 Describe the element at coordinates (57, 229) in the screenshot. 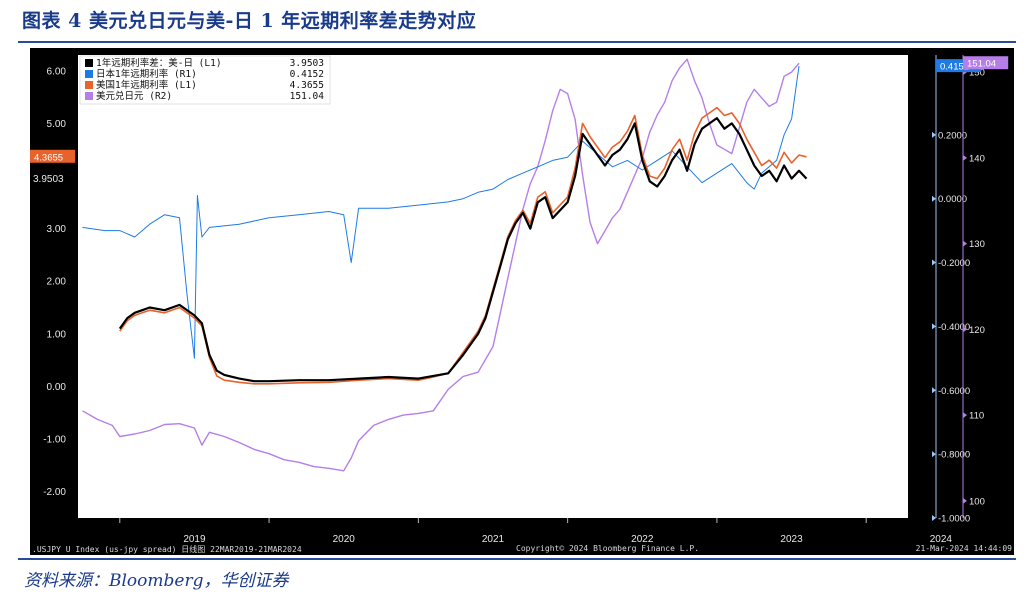

I see `left-axis-tick-label: 3.00` at that location.